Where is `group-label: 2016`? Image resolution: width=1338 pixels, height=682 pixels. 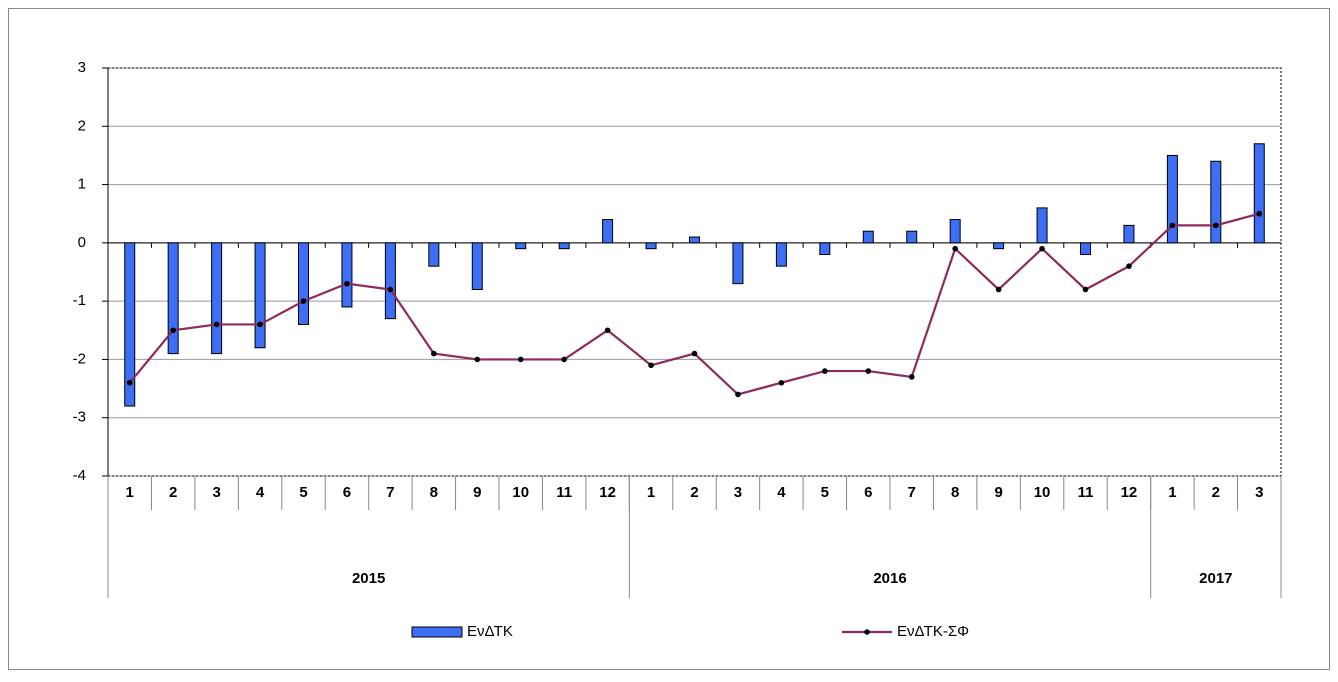
group-label: 2016 is located at coordinates (889, 578).